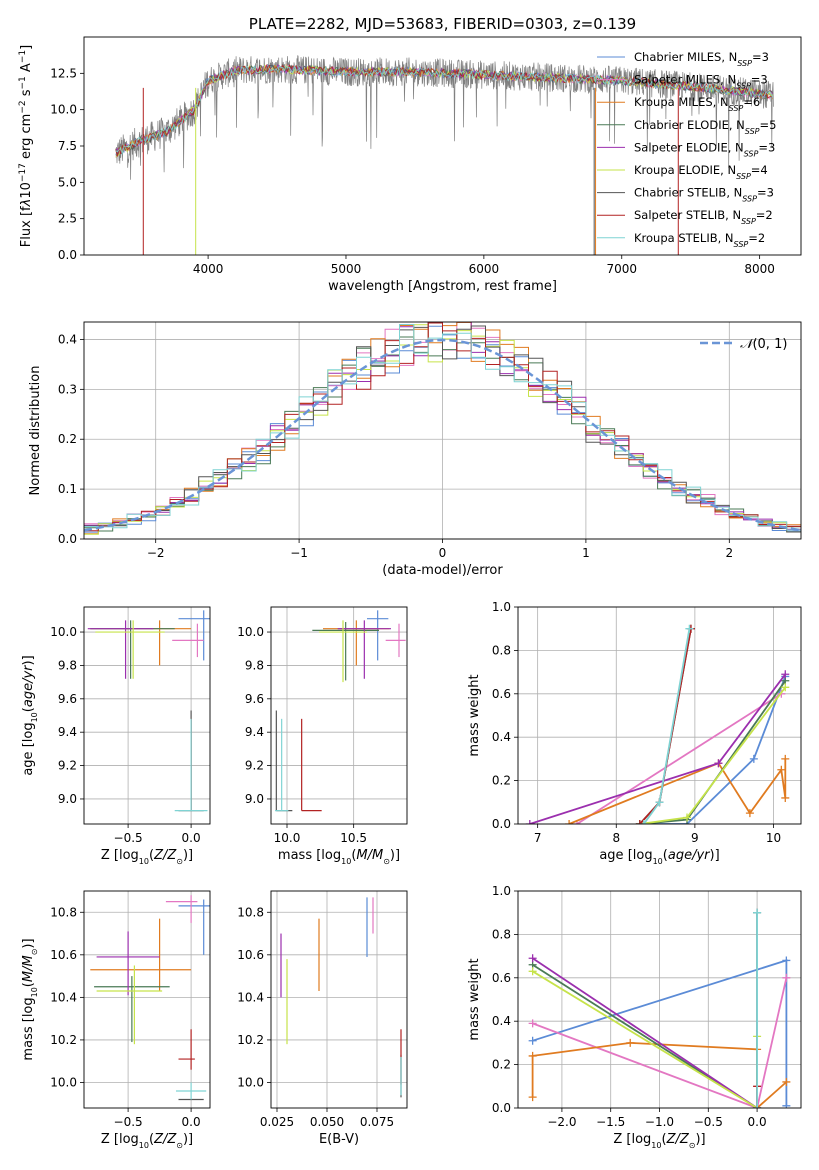 This screenshot has width=819, height=1170. What do you see at coordinates (67, 665) in the screenshot?
I see `y-tick-label: 9.8` at bounding box center [67, 665].